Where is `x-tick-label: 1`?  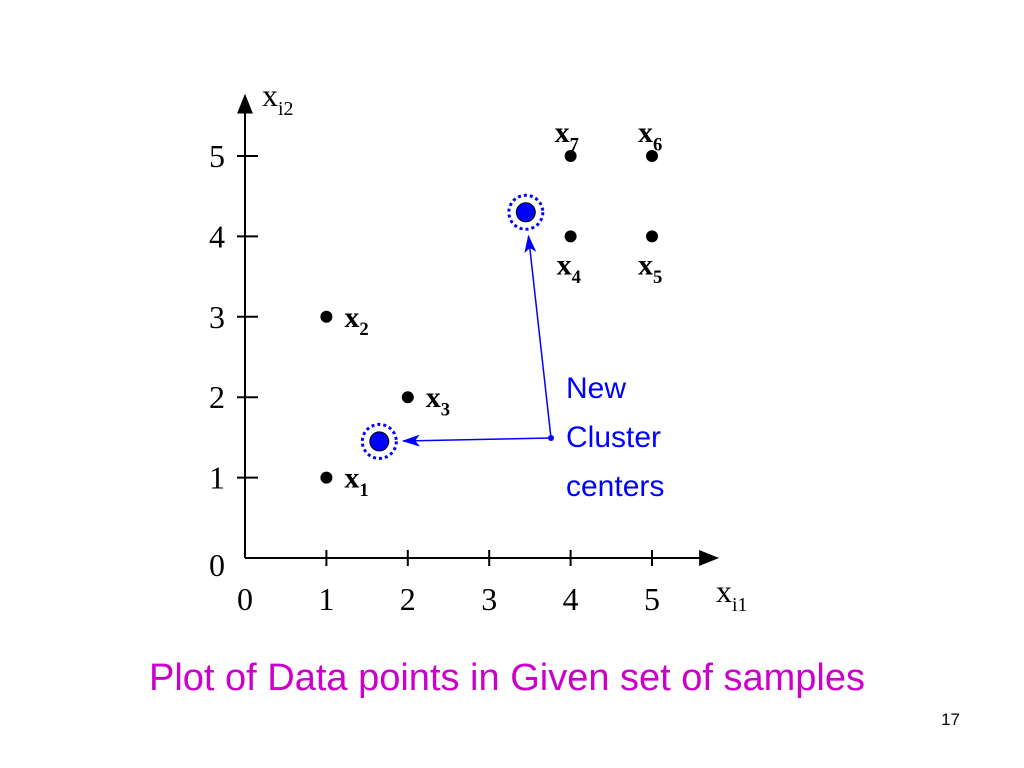
x-tick-label: 1 is located at coordinates (326, 599).